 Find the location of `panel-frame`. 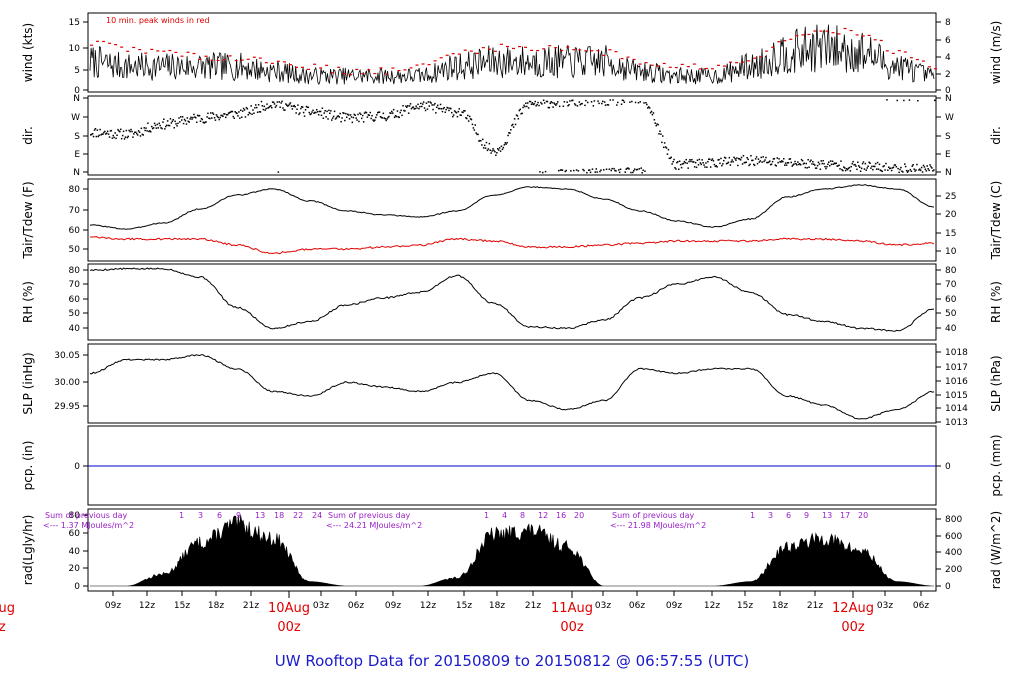

panel-frame is located at coordinates (512, 550).